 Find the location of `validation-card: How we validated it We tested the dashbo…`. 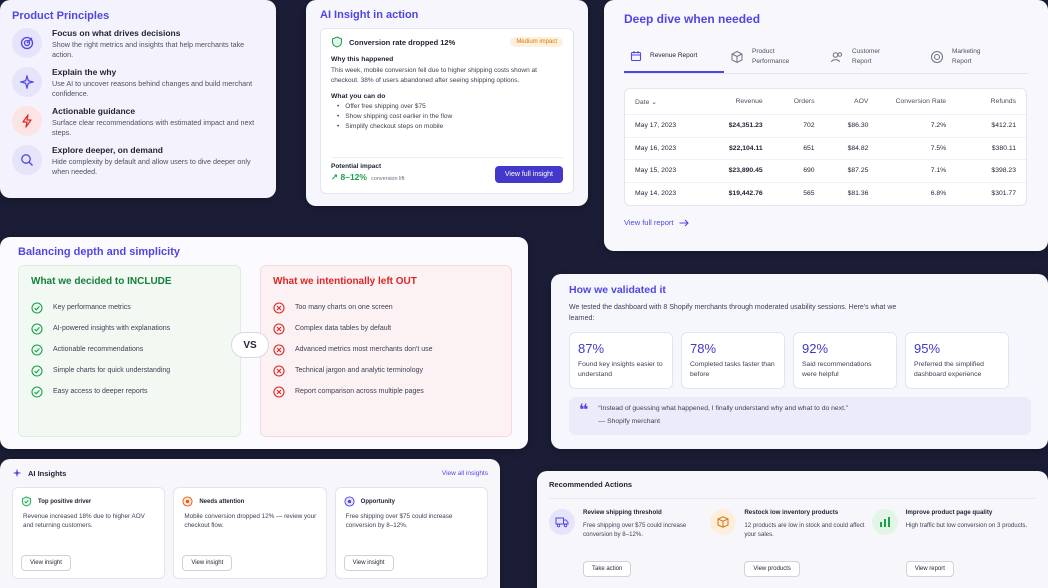

validation-card: How we validated it We tested the dashbo… is located at coordinates (799, 361).